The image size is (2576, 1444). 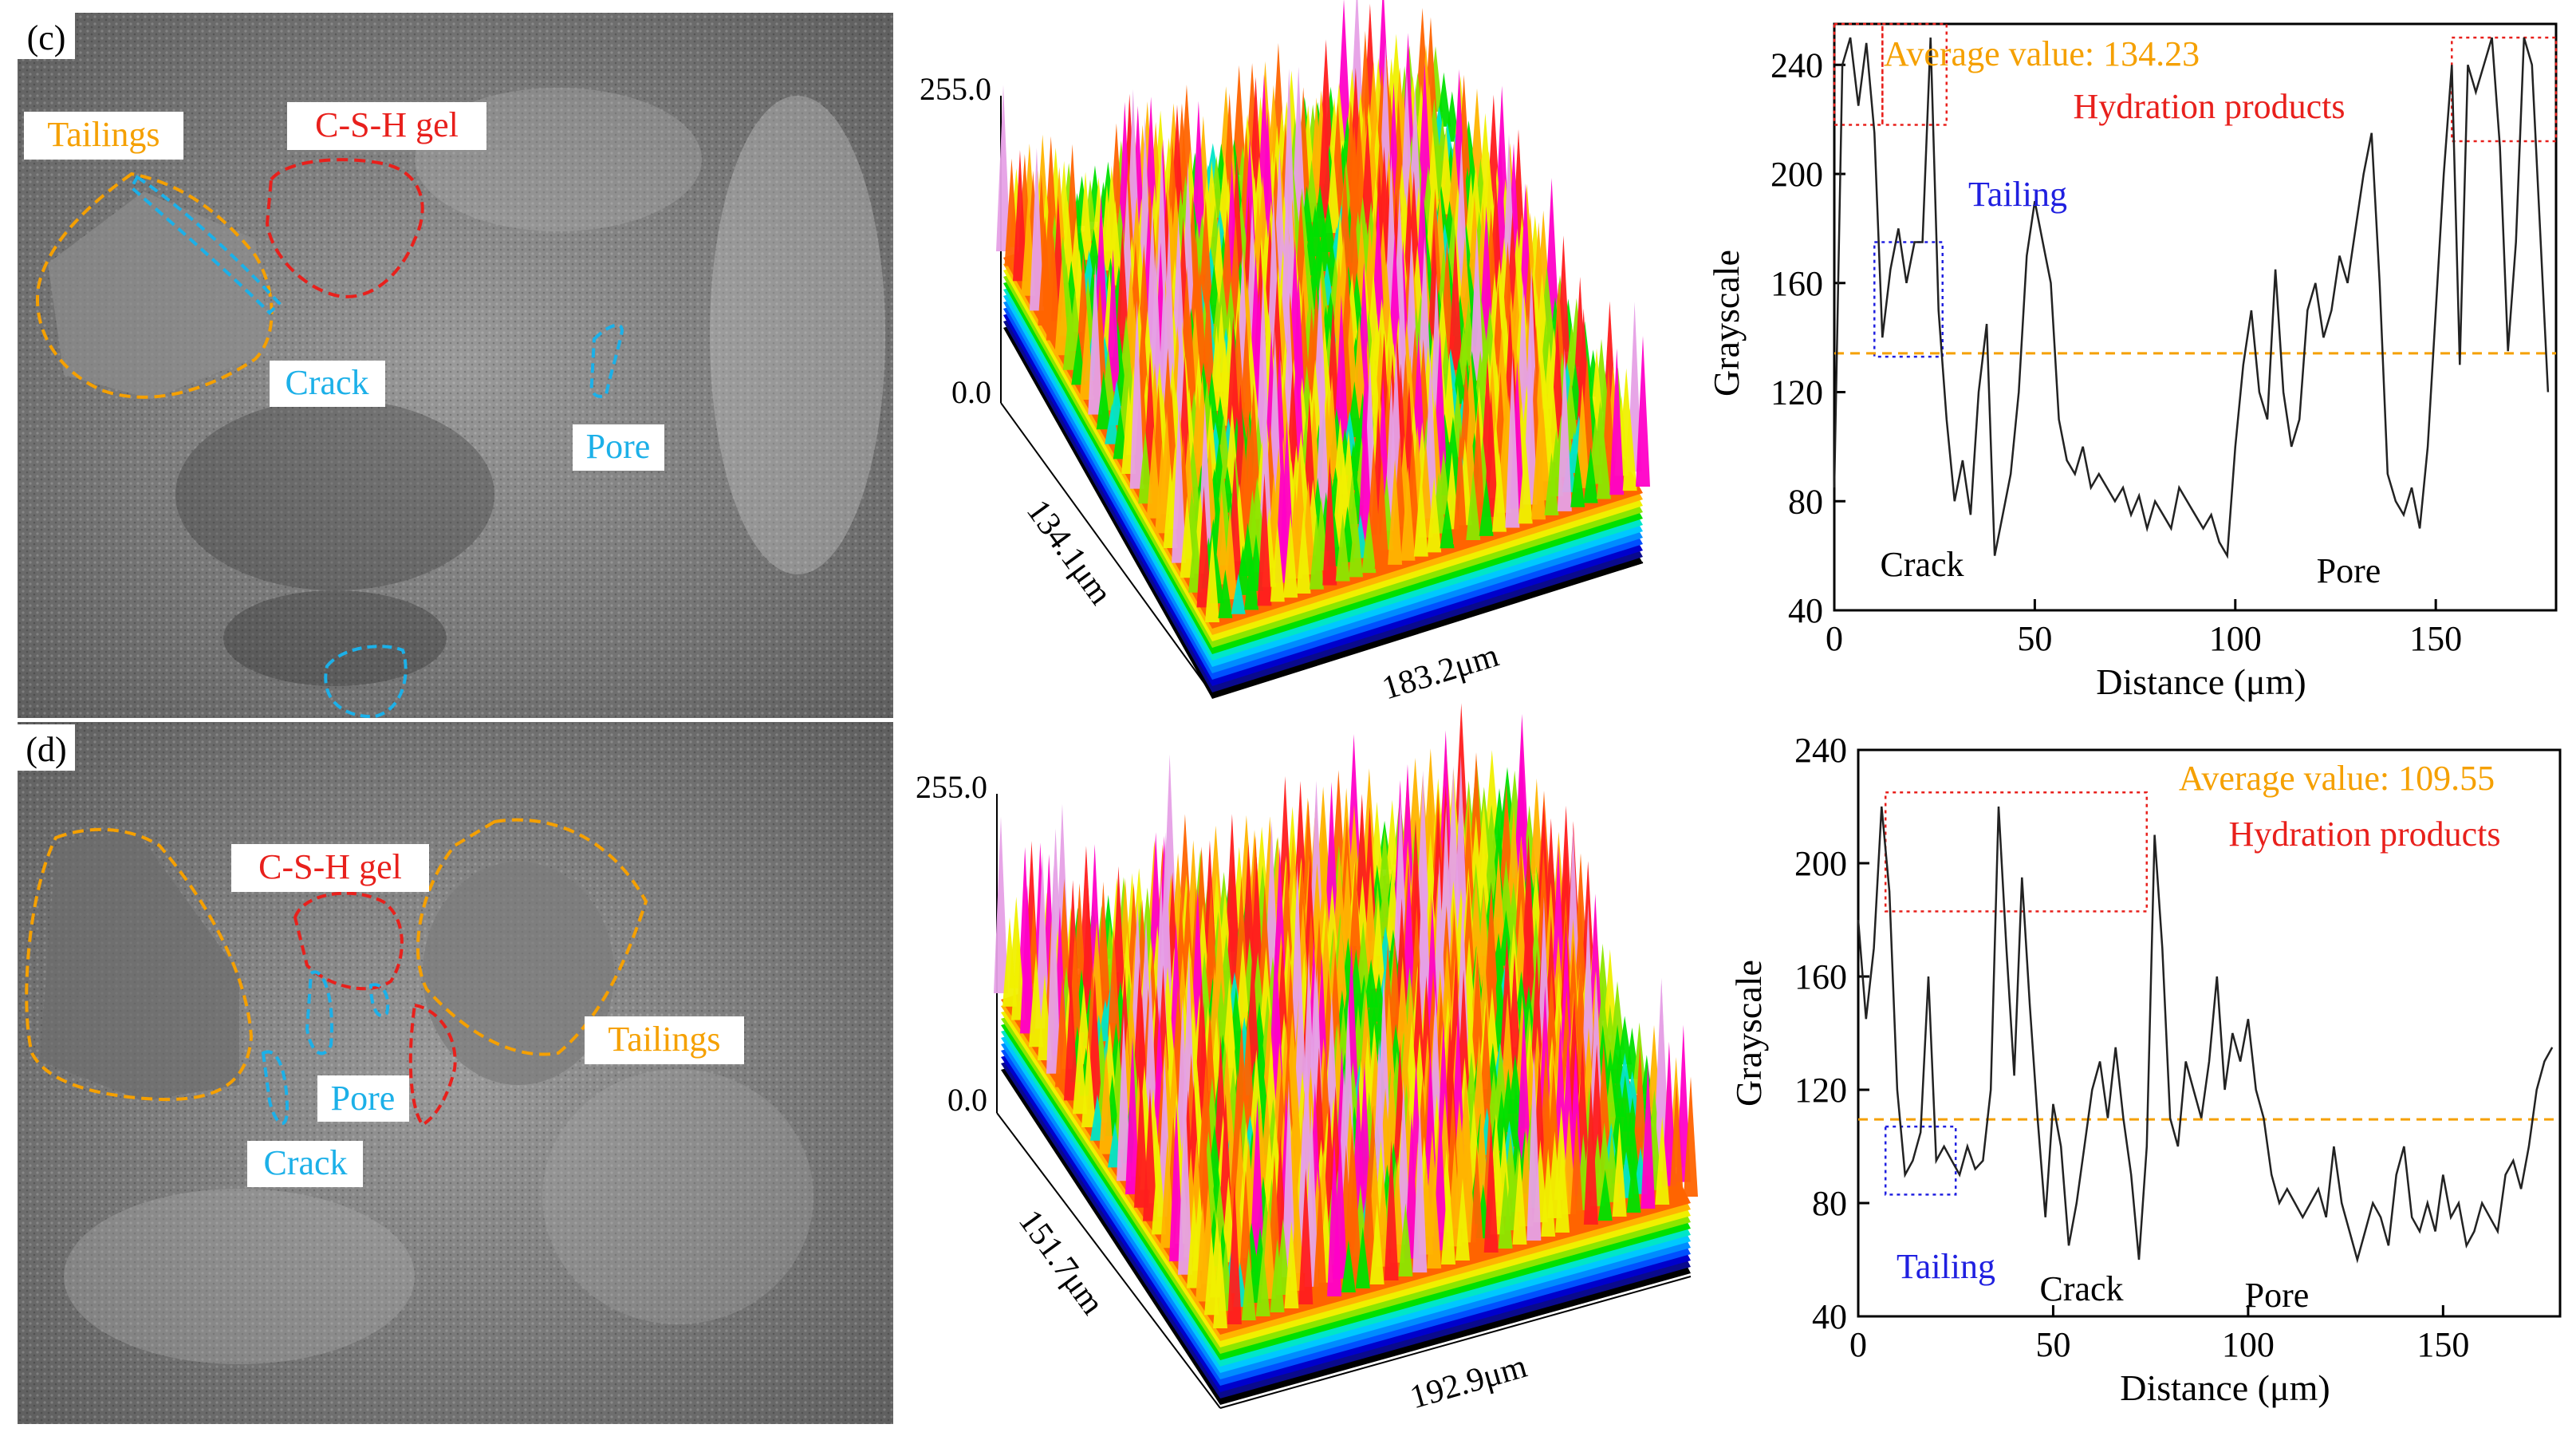 I want to click on label-tailings-d: Tailings, so click(x=664, y=1040).